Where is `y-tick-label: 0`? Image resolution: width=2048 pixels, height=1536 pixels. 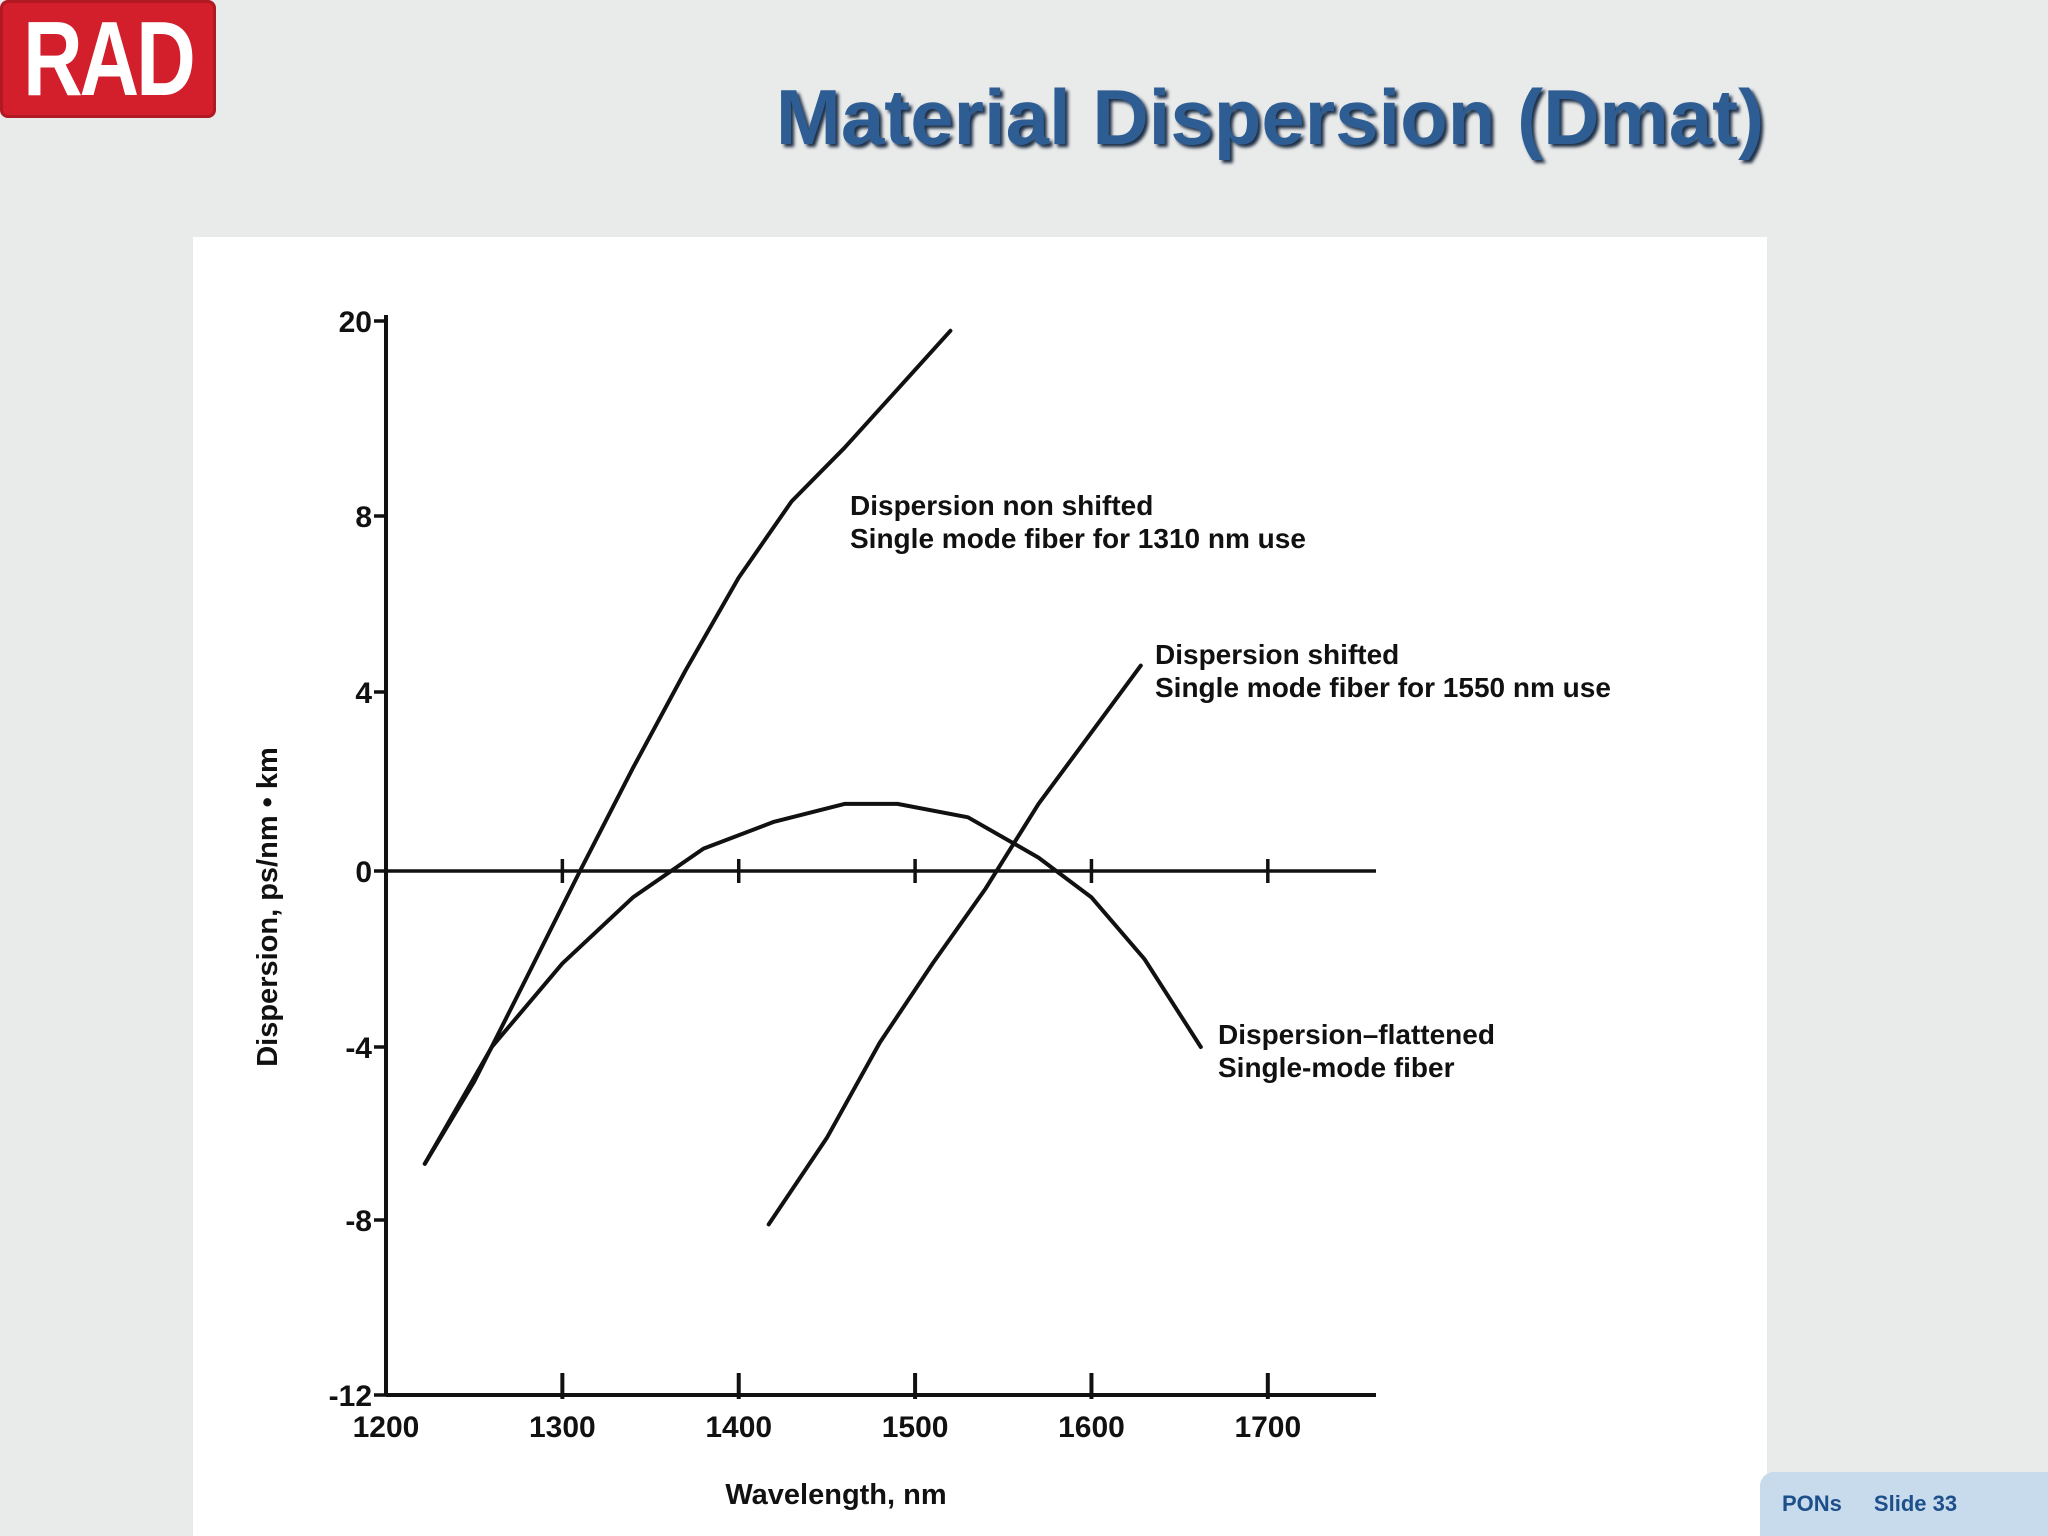
y-tick-label: 0 is located at coordinates (363, 872).